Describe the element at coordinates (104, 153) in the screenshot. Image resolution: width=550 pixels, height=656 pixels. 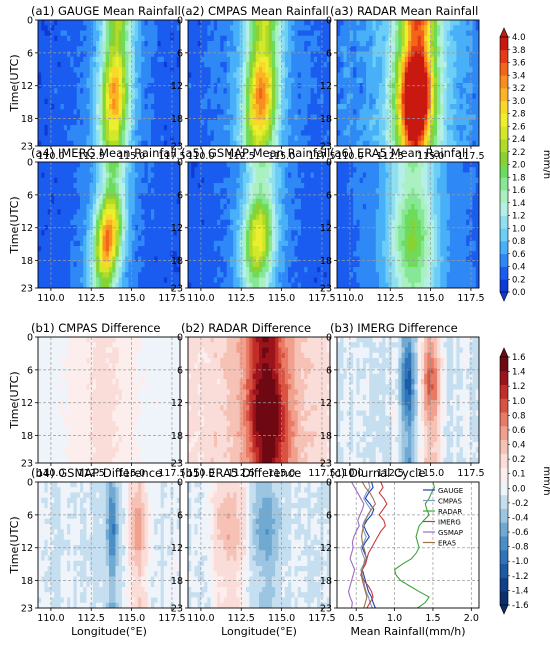
I see `panel-title: (a4) IMERG Mean Rainfall` at that location.